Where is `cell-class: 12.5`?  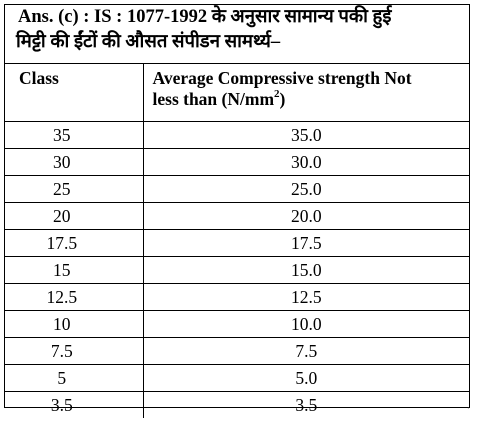
cell-class: 12.5 is located at coordinates (74, 297).